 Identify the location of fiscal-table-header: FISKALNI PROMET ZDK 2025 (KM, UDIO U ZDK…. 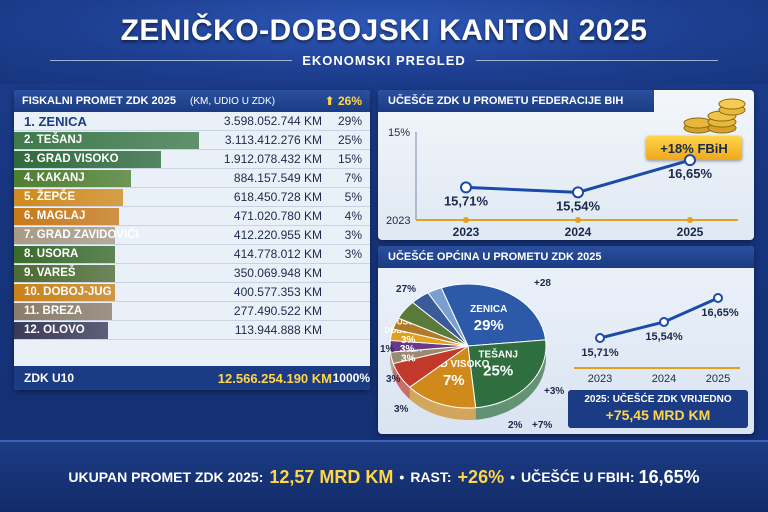
(192, 101).